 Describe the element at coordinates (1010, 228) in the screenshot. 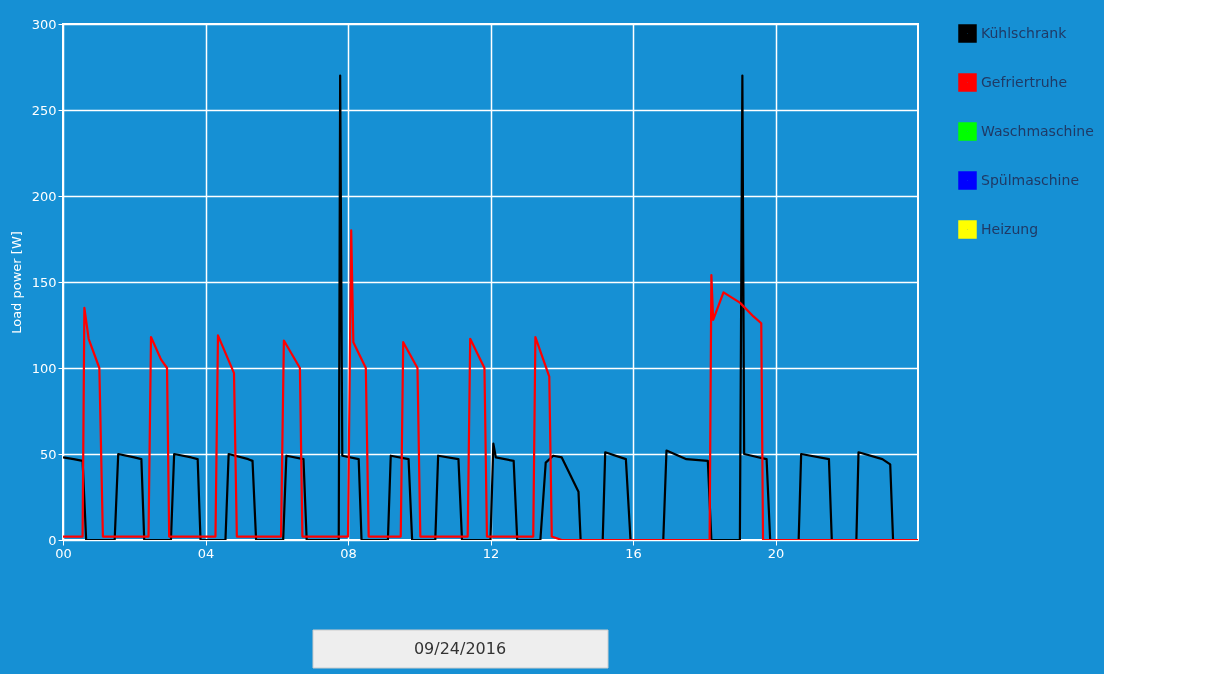

I see `legend-label: Heizung` at that location.